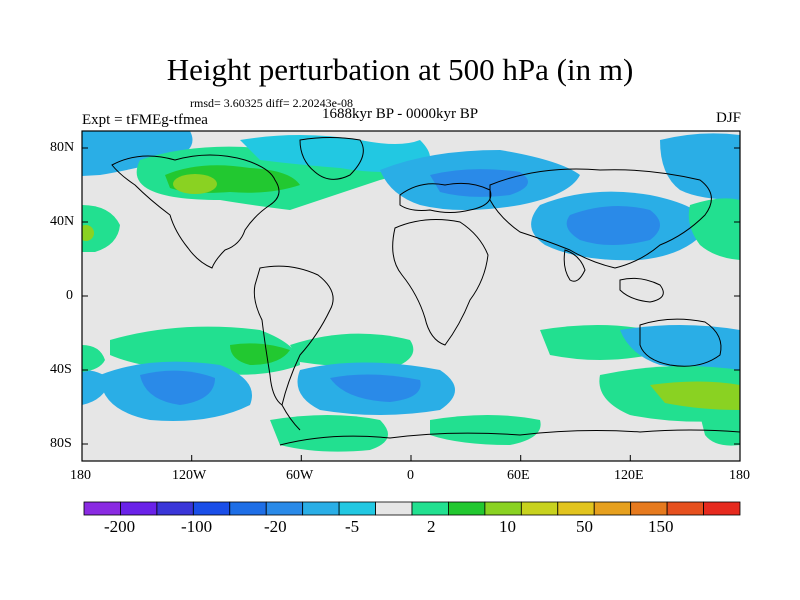 This screenshot has height=600, width=800. I want to click on anomaly-blue-asia-core, so click(613, 225).